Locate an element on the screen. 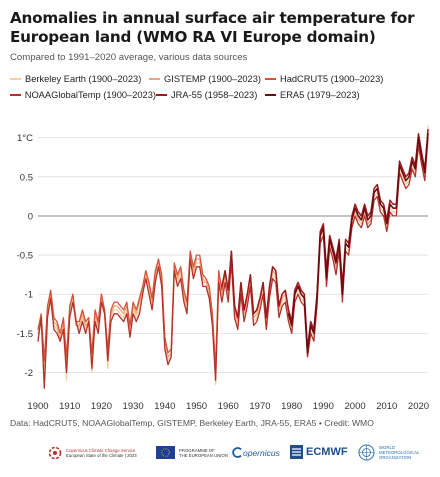 The width and height of the screenshot is (440, 477). x-tick-label: 1940 is located at coordinates (164, 406).